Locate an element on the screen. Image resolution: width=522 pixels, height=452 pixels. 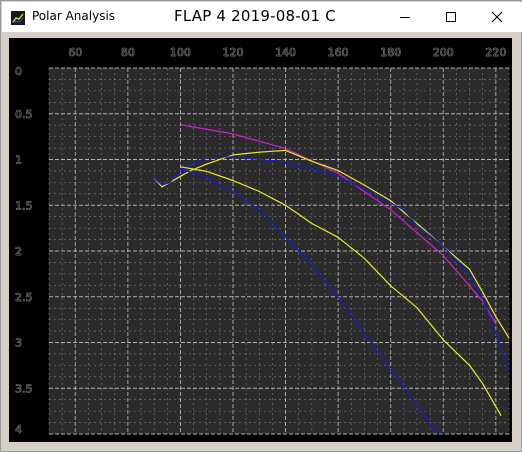
x-tick-label: 120 is located at coordinates (233, 52).